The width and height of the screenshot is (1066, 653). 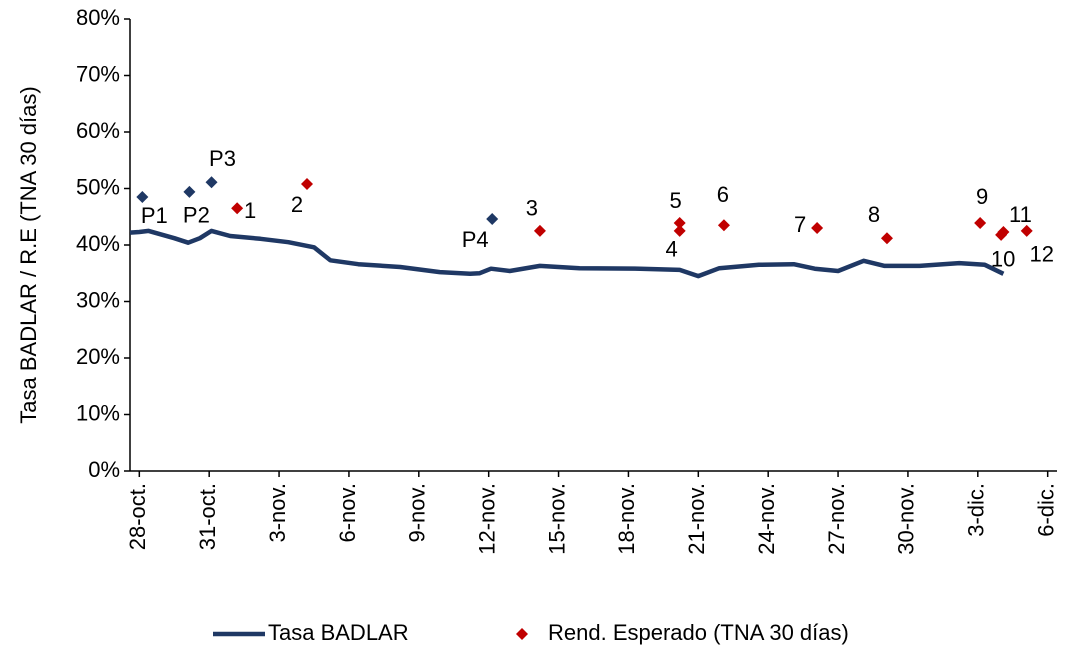 I want to click on x-tick-label: 28-oct., so click(x=137, y=516).